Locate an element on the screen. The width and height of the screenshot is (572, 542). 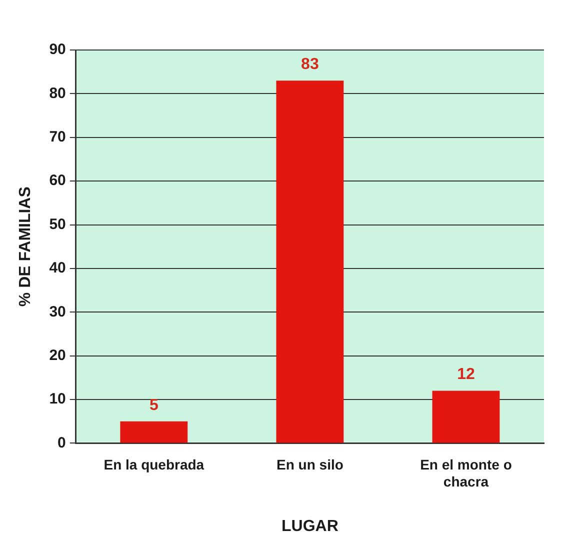
x-axis-title: LUGAR is located at coordinates (310, 526).